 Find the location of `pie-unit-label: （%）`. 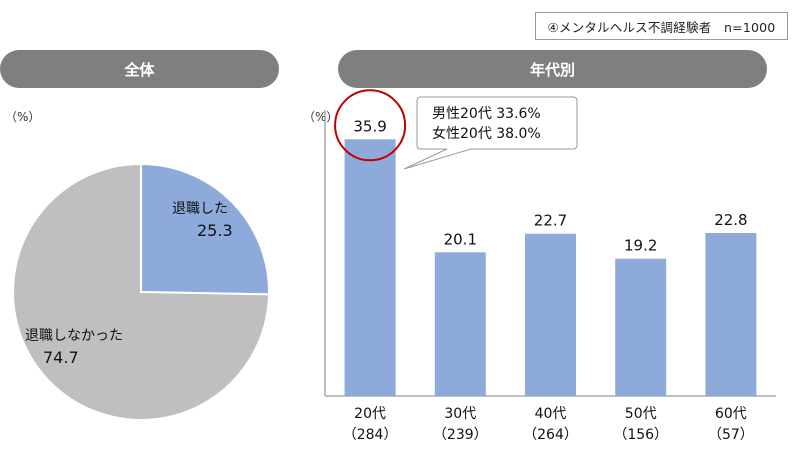

pie-unit-label: （%） is located at coordinates (23, 117).